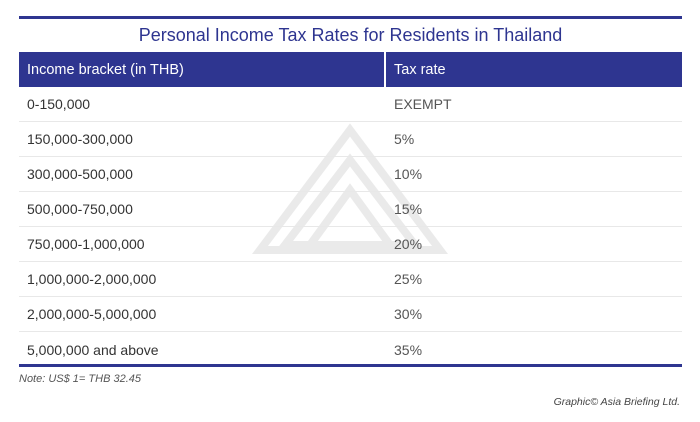 The image size is (700, 422). I want to click on exchange-rate-note: Note: US$ 1= THB 32.45, so click(80, 379).